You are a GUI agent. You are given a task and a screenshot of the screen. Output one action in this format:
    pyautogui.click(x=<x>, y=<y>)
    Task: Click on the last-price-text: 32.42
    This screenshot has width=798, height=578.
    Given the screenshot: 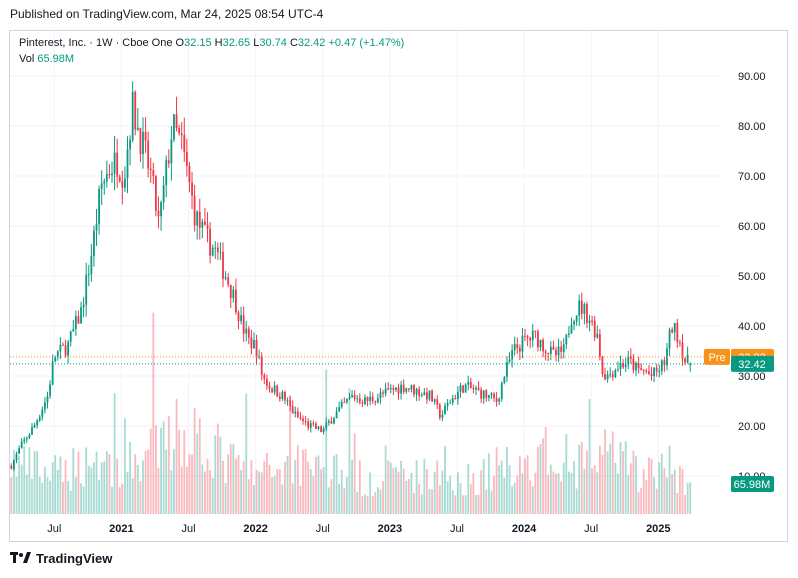 What is the action you would take?
    pyautogui.click(x=752, y=365)
    